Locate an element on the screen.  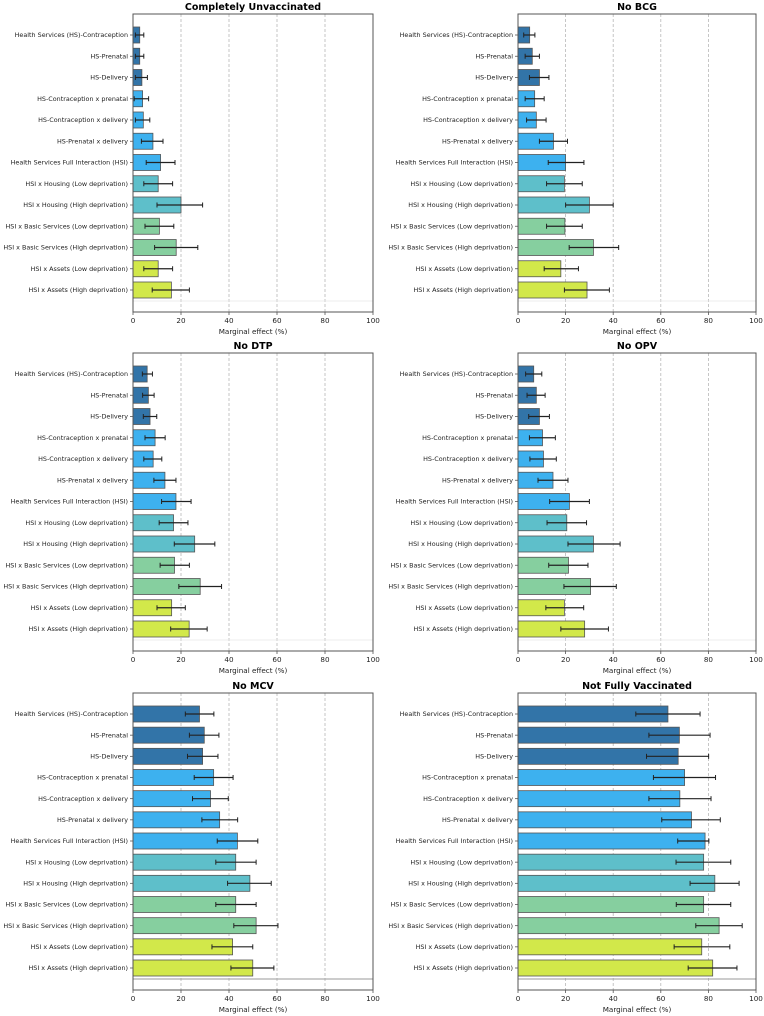
x-tick-label: 100 is located at coordinates (756, 659).